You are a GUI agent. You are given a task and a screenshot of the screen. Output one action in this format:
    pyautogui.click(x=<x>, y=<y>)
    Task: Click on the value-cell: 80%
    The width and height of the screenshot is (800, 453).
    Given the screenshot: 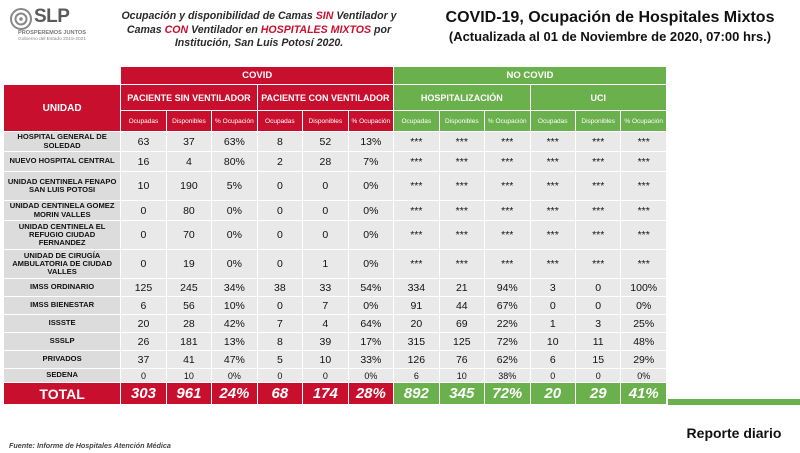 What is the action you would take?
    pyautogui.click(x=234, y=161)
    